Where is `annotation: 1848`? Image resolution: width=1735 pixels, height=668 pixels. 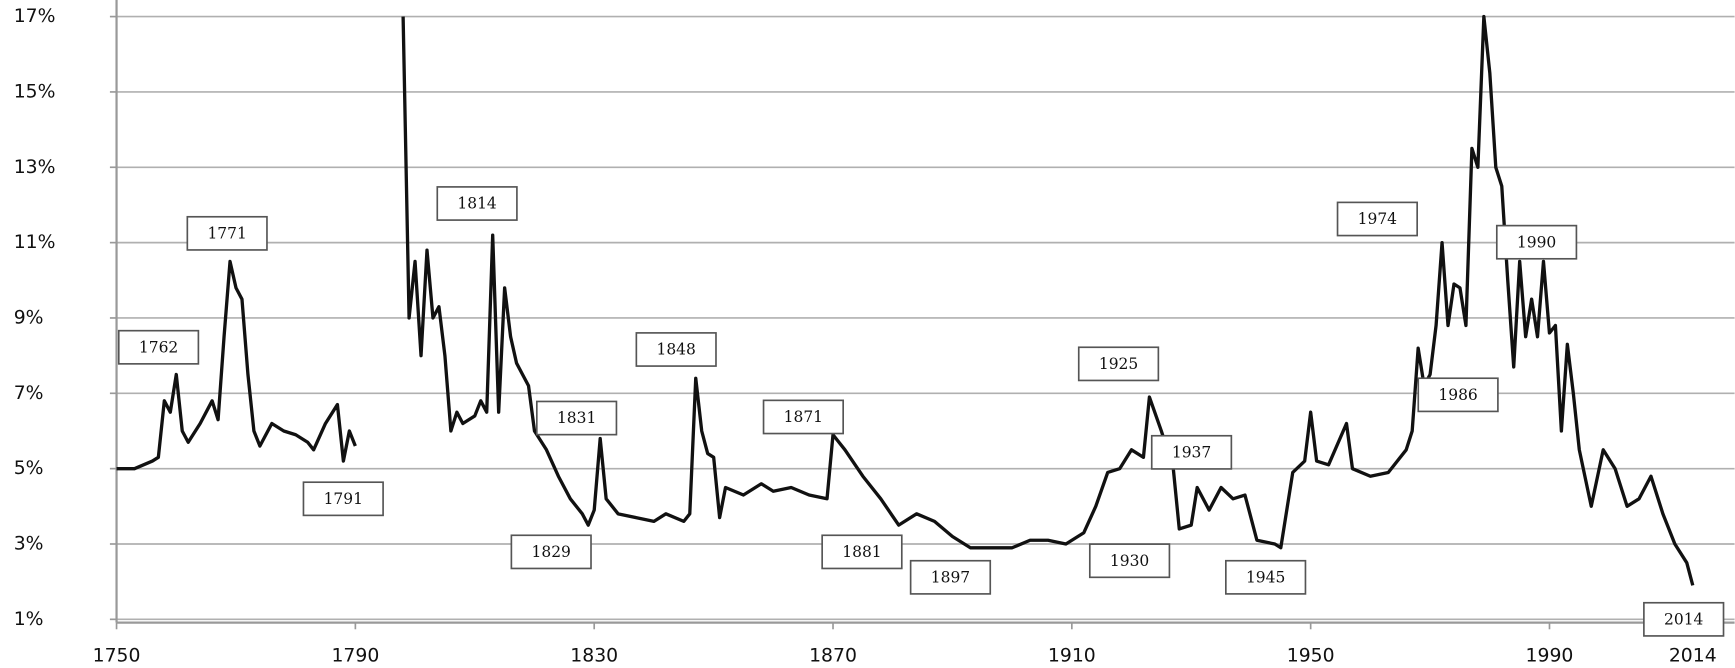 annotation: 1848 is located at coordinates (675, 350).